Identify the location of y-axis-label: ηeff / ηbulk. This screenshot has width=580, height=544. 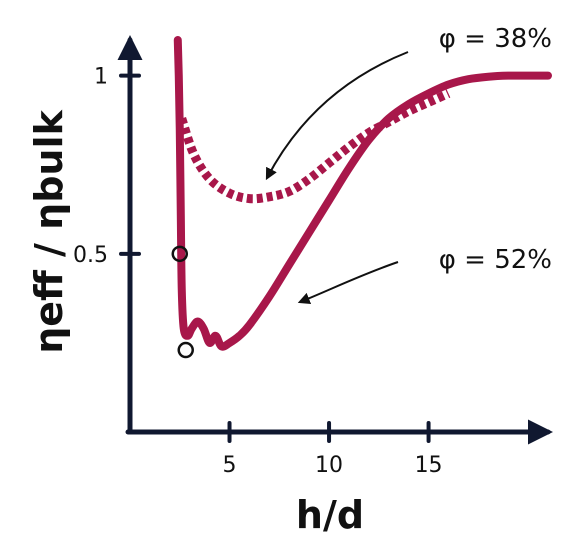
(49, 232).